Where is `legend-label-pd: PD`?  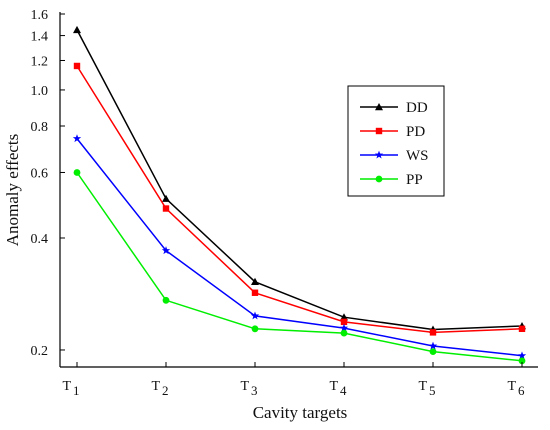 legend-label-pd: PD is located at coordinates (415, 132).